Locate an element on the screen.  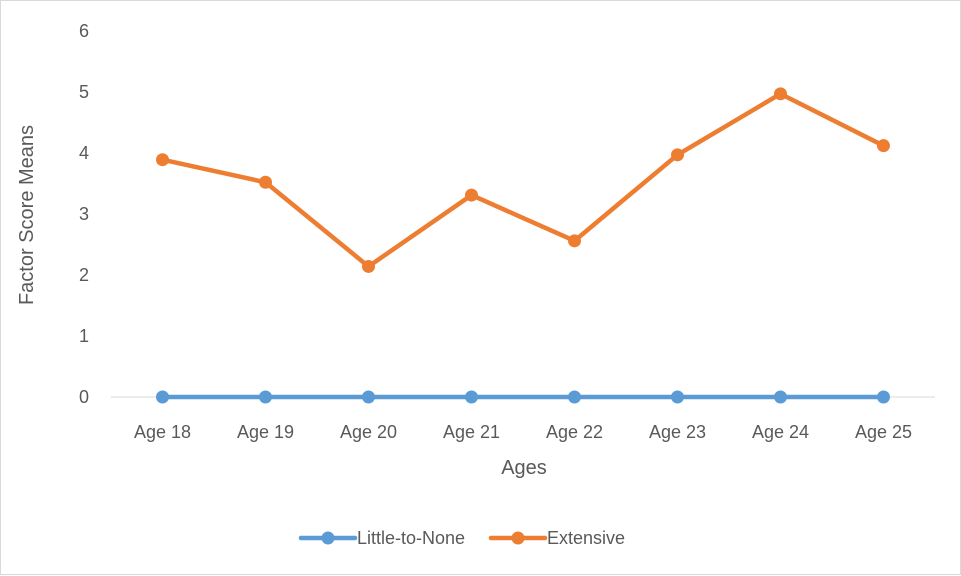
x-tick-label: Age 18 is located at coordinates (162, 432).